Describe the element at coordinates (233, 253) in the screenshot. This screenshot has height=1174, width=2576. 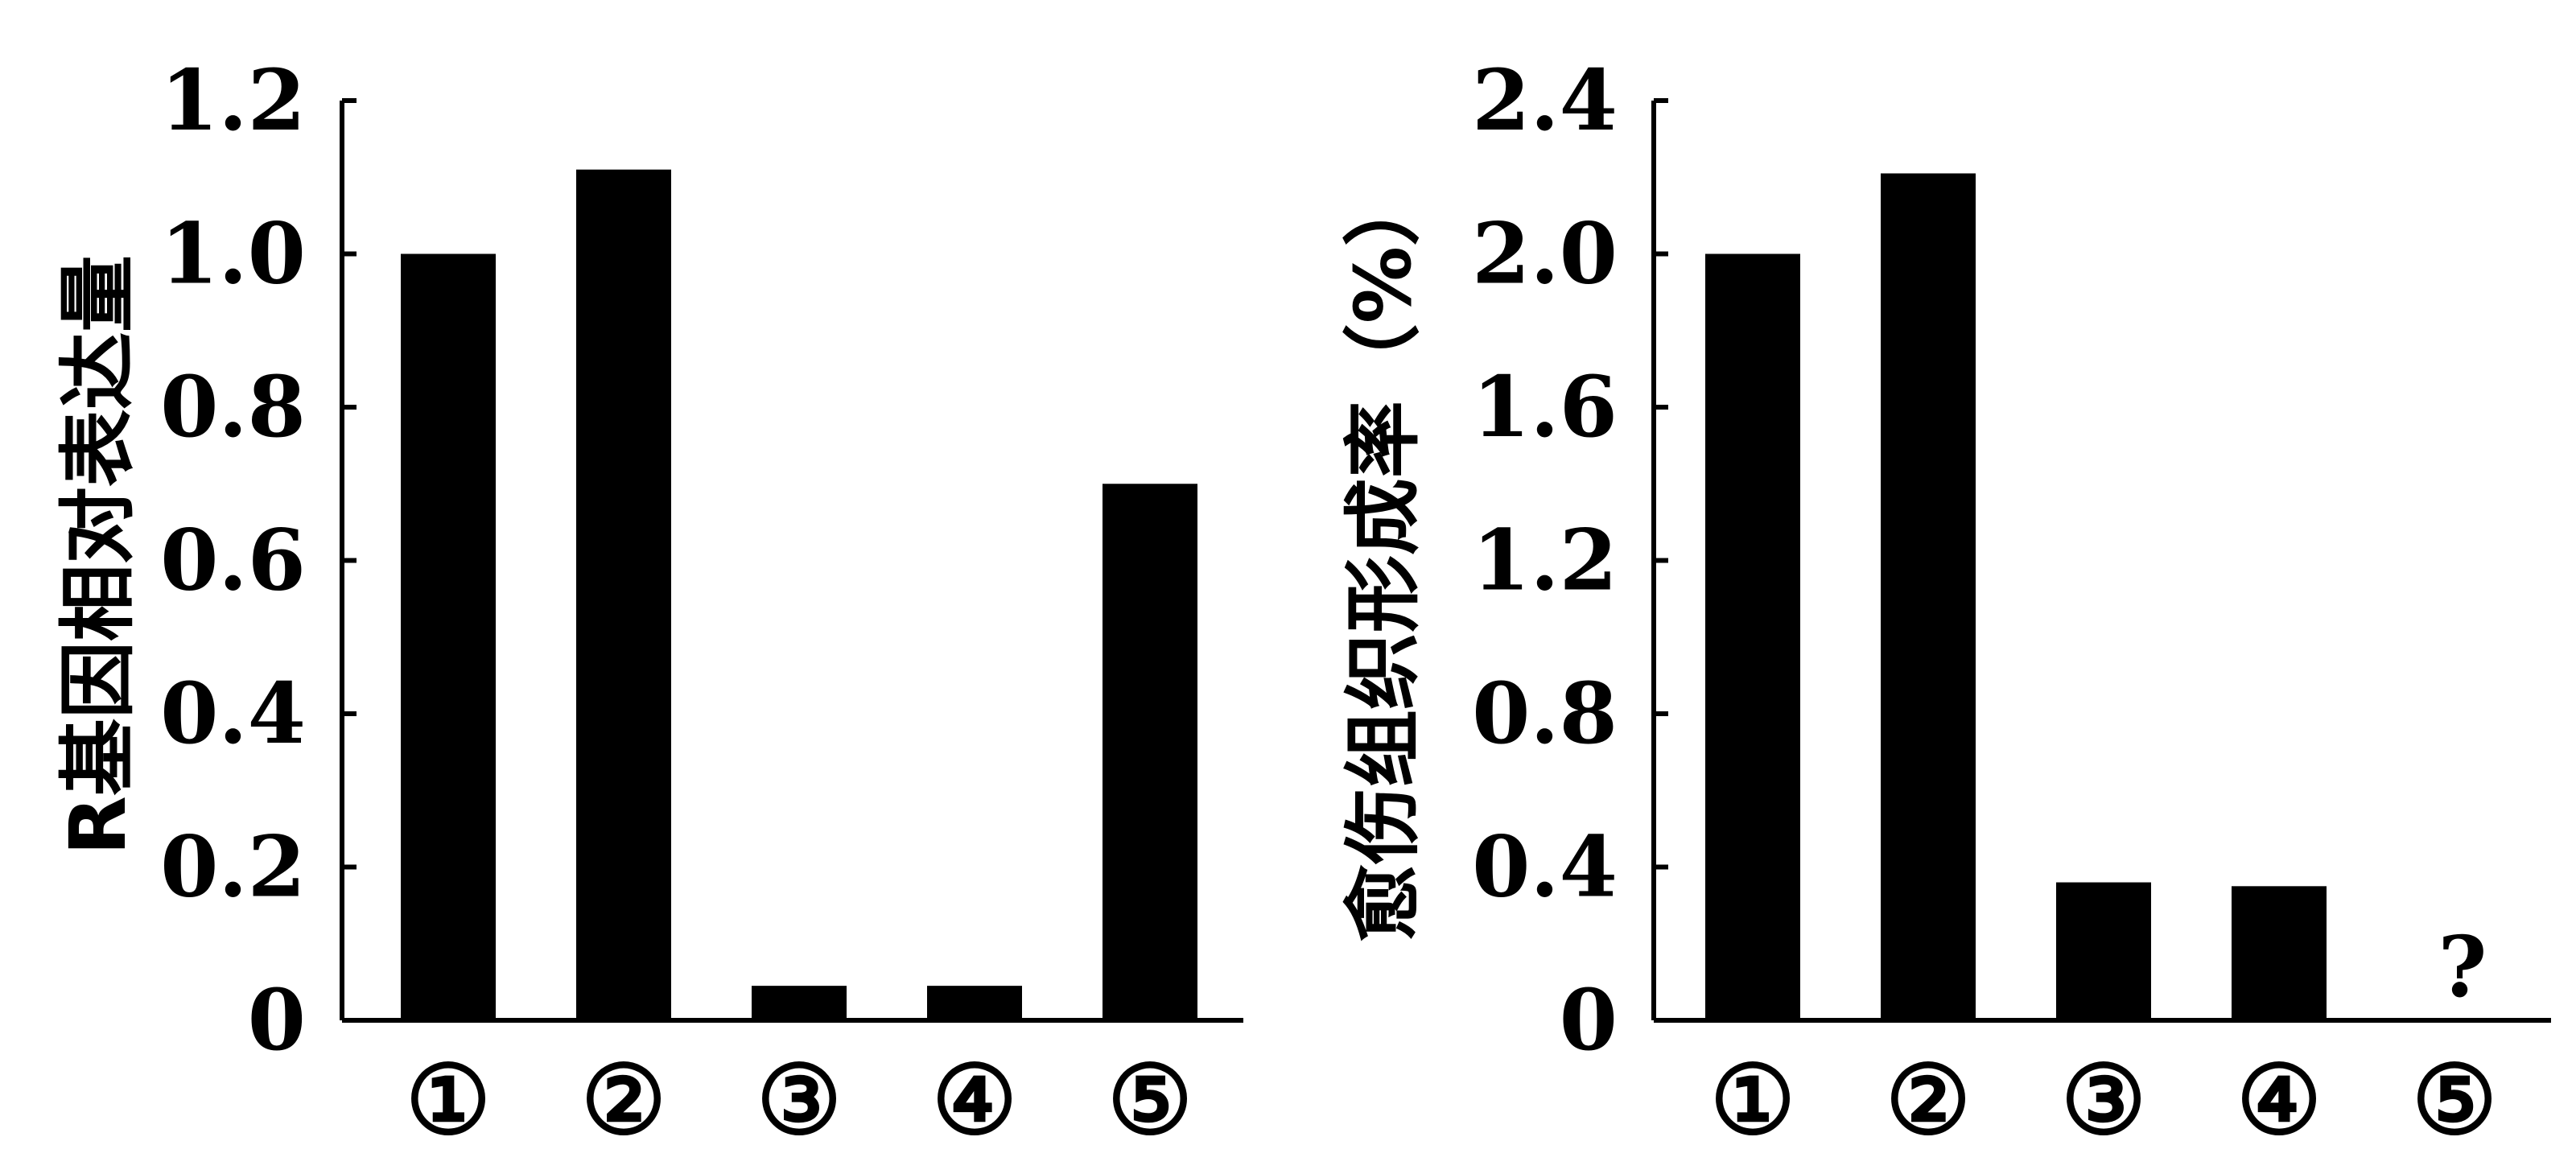
I see `y-tick-label: 1.0` at that location.